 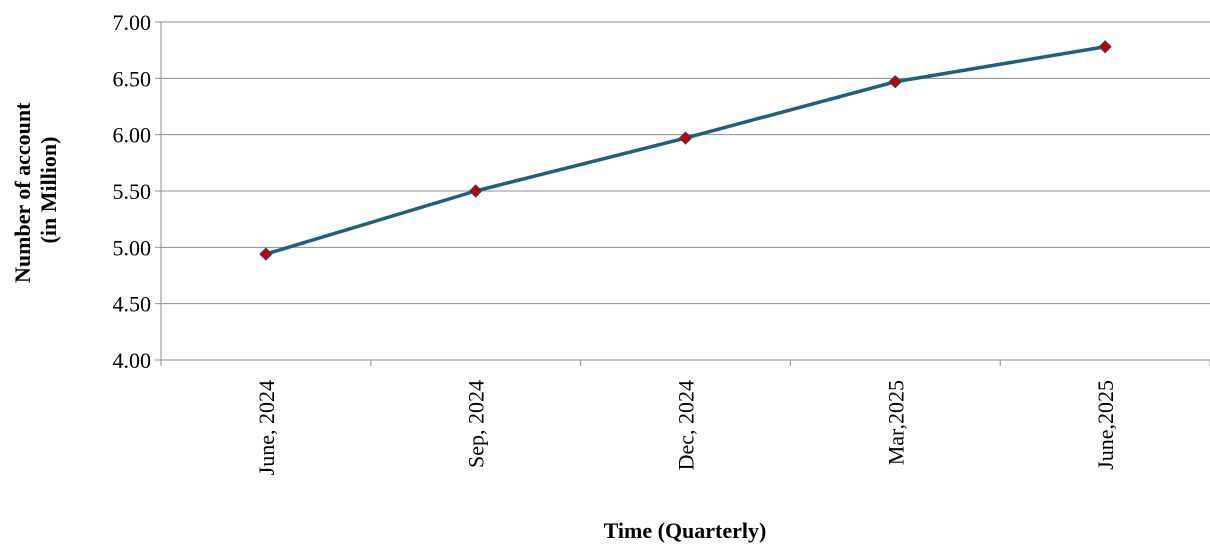 I want to click on y-tick-label: 4.50, so click(x=132, y=304).